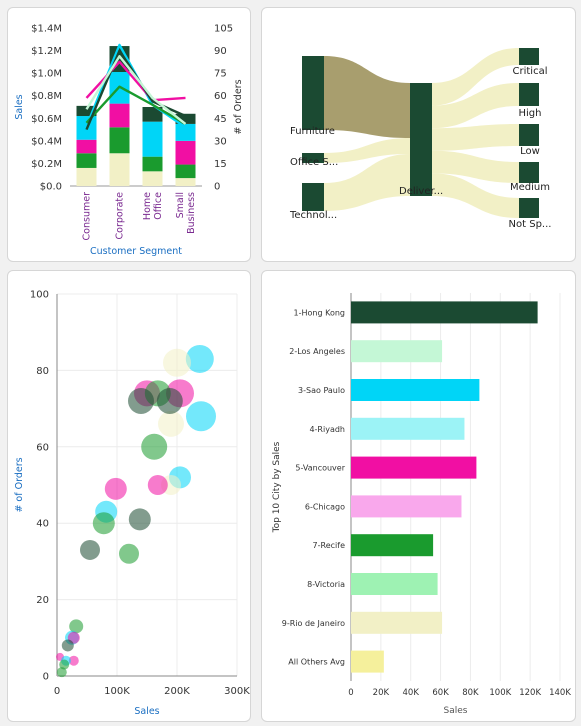  What do you see at coordinates (177, 691) in the screenshot?
I see `x-tick-label: 200K` at bounding box center [177, 691].